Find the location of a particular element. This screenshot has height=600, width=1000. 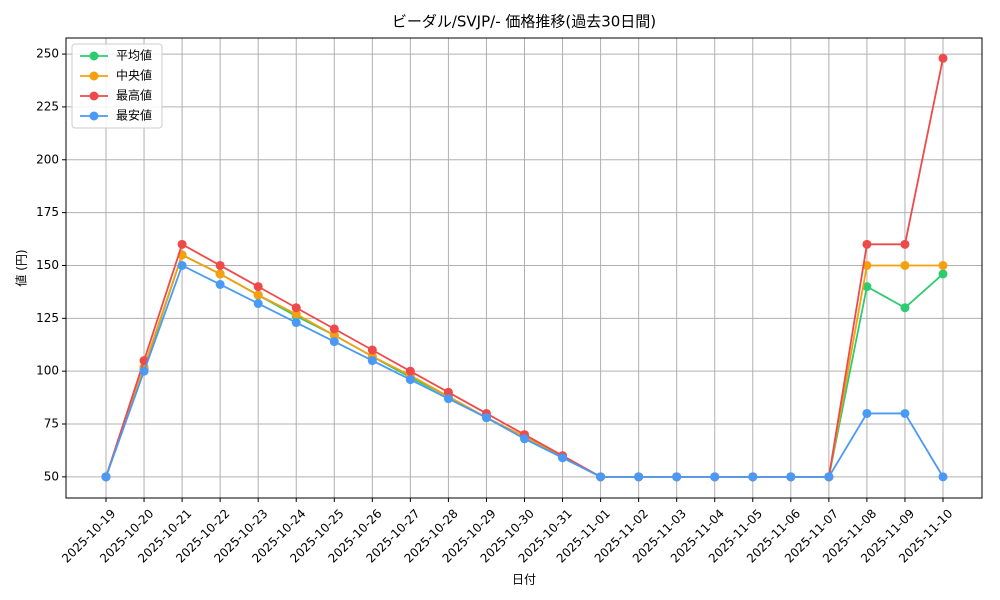

legend-box is located at coordinates (117, 86).